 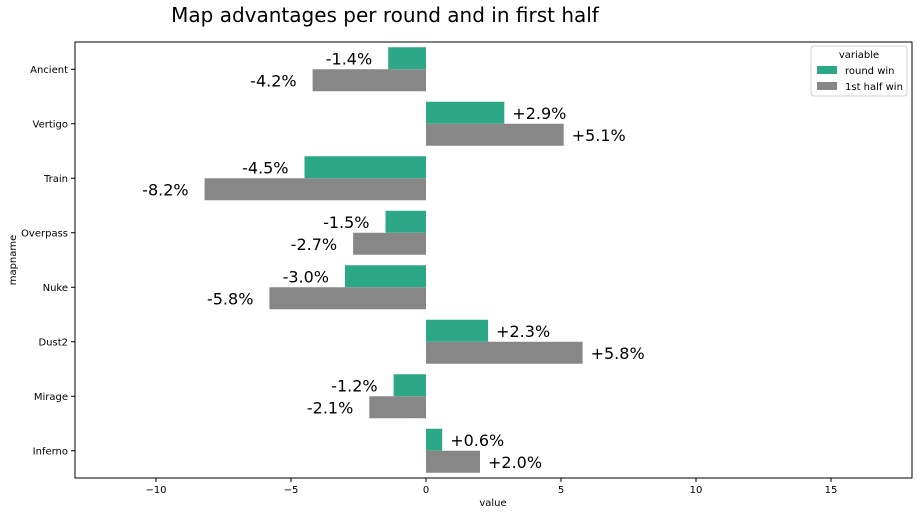 What do you see at coordinates (831, 490) in the screenshot?
I see `x-tick-label: 15` at bounding box center [831, 490].